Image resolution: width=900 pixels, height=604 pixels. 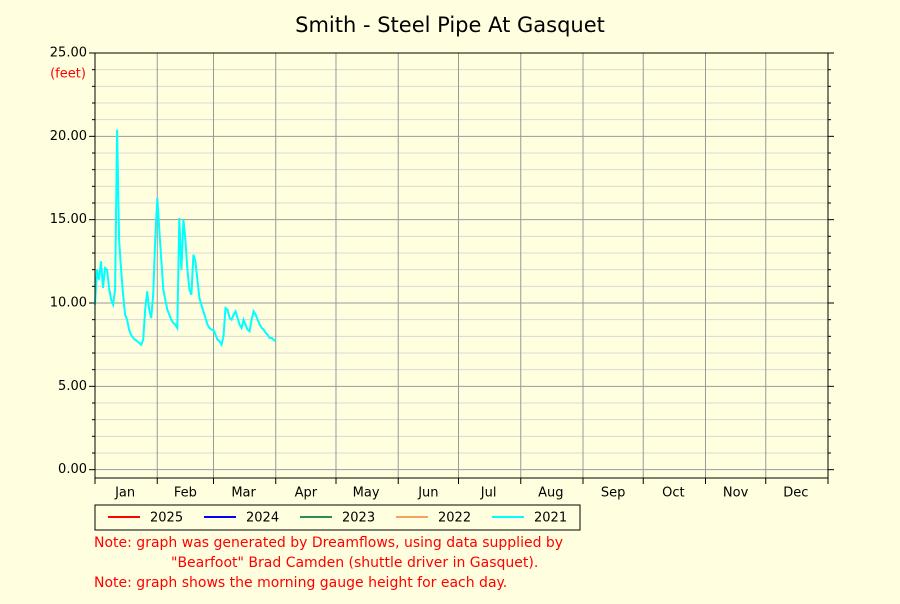 What do you see at coordinates (72, 386) in the screenshot?
I see `y-tick-label: 5.00` at bounding box center [72, 386].